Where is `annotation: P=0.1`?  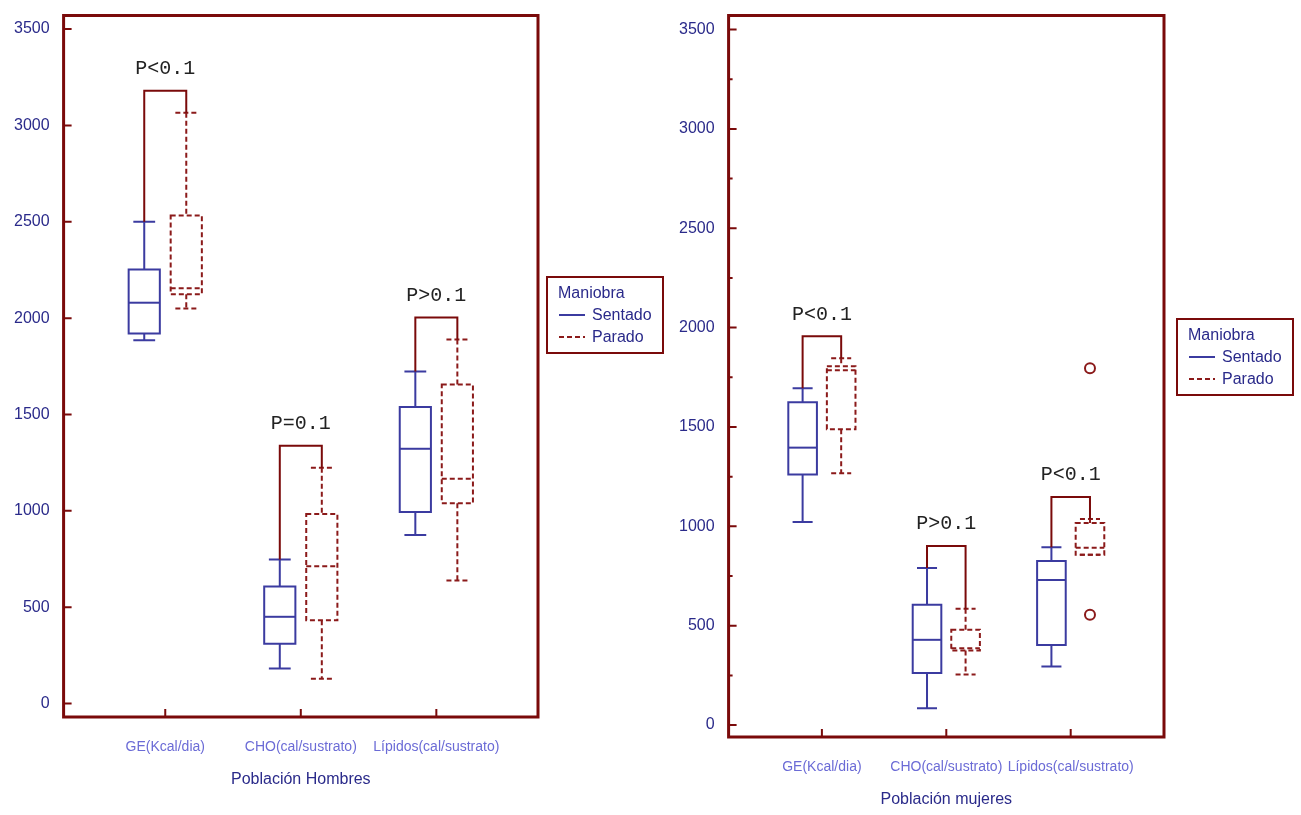 annotation: P=0.1 is located at coordinates (300, 424).